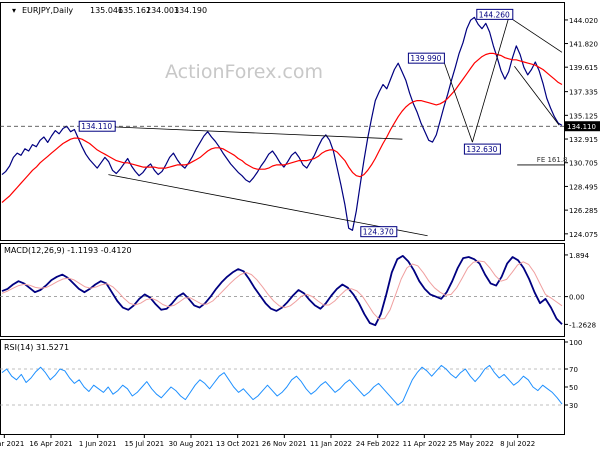 The height and width of the screenshot is (454, 600). Describe the element at coordinates (268, 205) in the screenshot. I see `trendline-lower` at that location.